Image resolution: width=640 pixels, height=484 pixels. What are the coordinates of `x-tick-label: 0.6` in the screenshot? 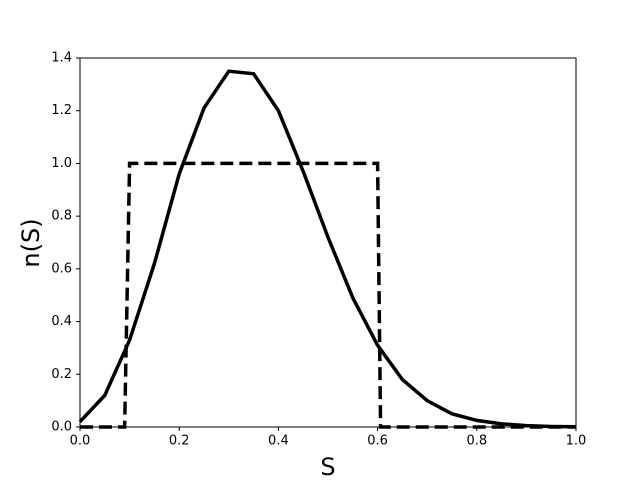 It's located at (377, 441).